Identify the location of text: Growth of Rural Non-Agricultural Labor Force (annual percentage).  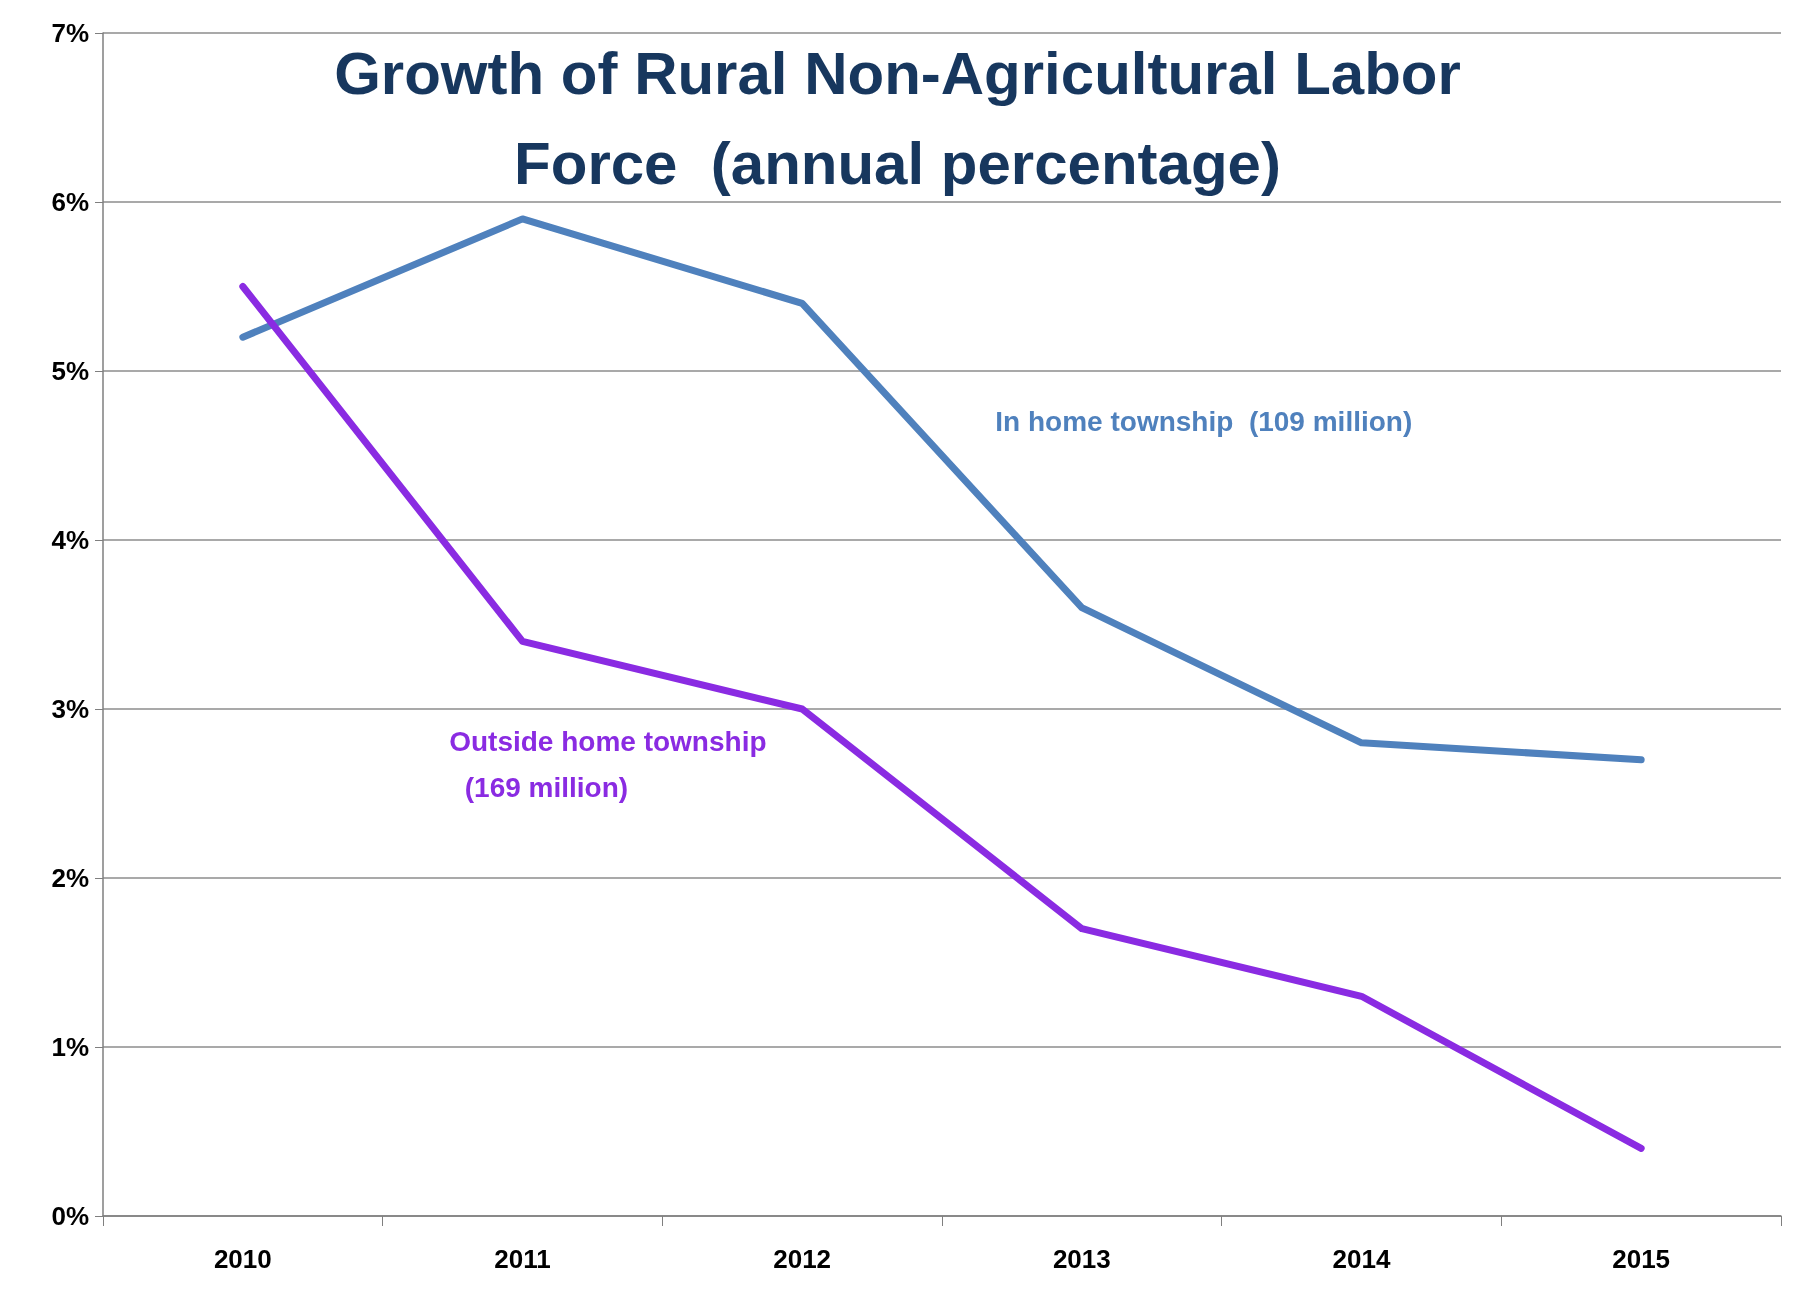
(897, 118).